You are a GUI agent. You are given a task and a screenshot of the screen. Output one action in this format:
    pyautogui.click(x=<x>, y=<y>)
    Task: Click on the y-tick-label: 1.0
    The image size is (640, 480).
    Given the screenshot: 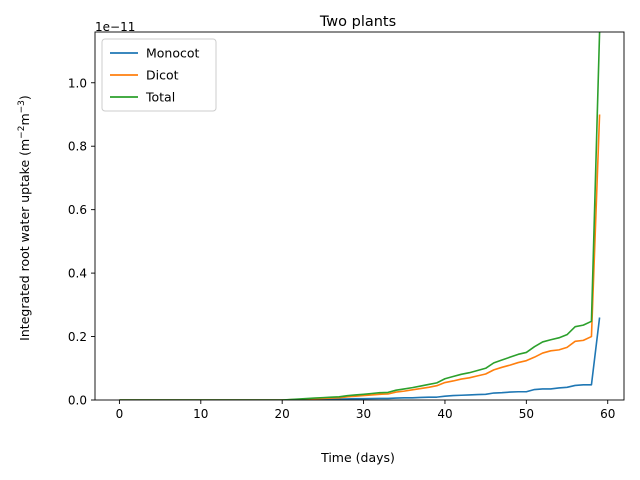 What is the action you would take?
    pyautogui.click(x=77, y=83)
    